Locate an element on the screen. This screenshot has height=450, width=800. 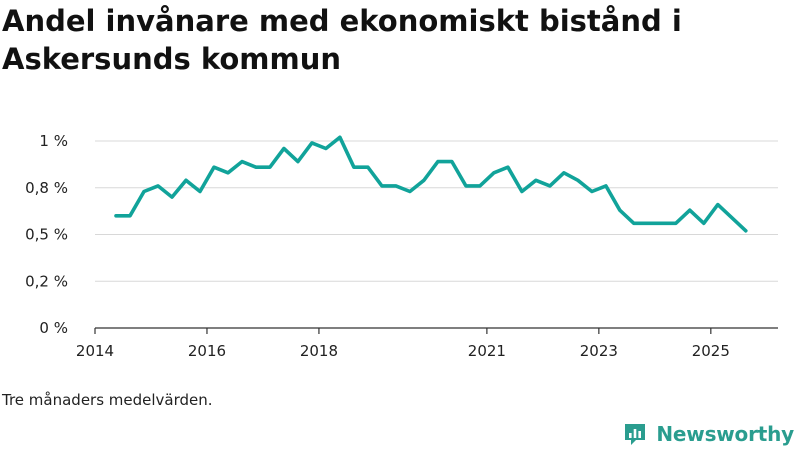
y-tick-label: 0,2 % is located at coordinates (46, 281).